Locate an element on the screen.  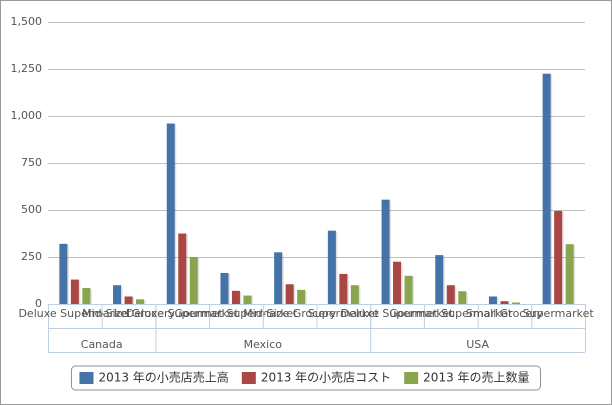
y-tick-label: 1,500 is located at coordinates (27, 21).